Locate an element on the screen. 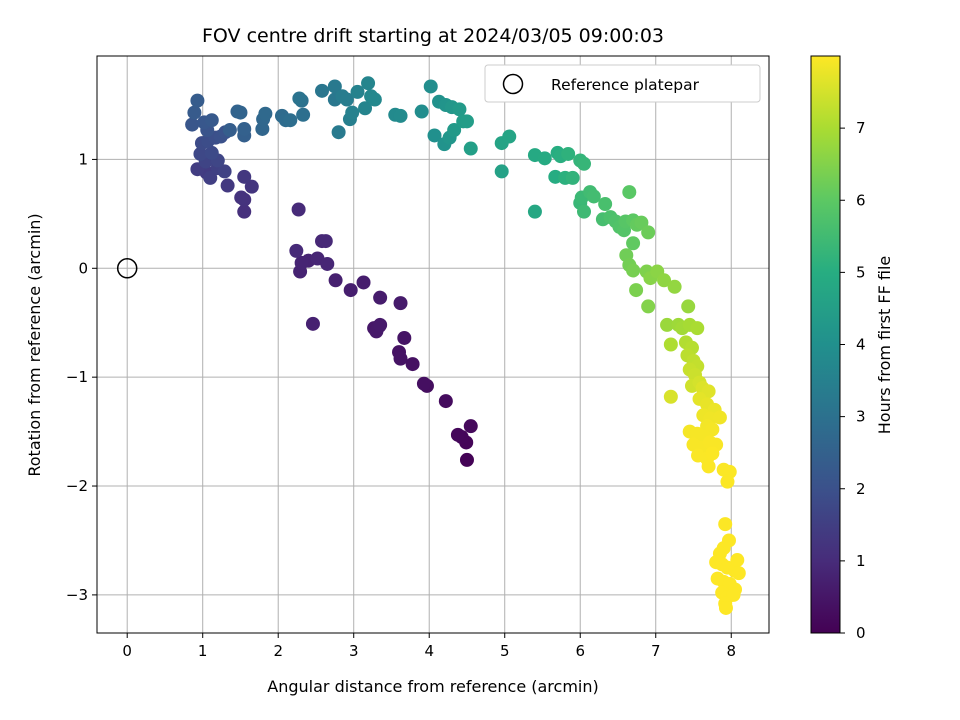 The width and height of the screenshot is (960, 720). x-tick-label: 0 is located at coordinates (127, 651).